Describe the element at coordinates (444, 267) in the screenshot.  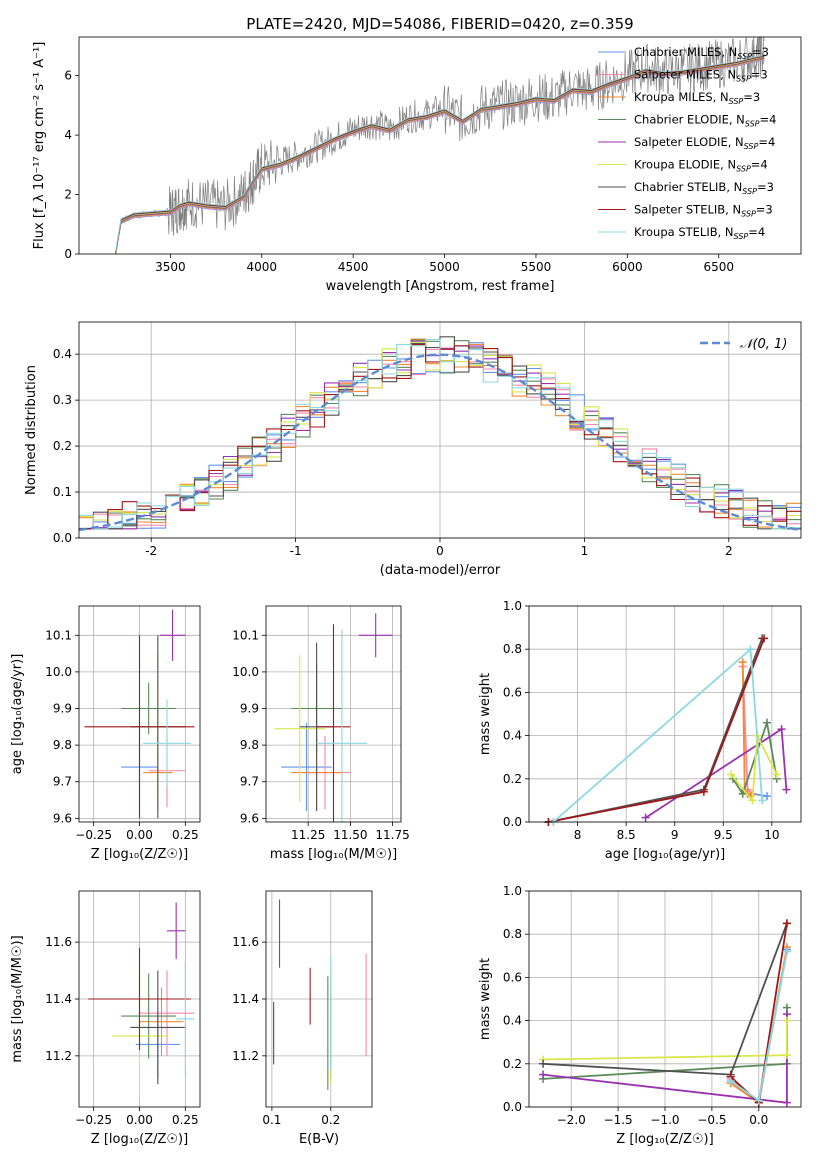
I see `x-tick-label: 5000` at that location.